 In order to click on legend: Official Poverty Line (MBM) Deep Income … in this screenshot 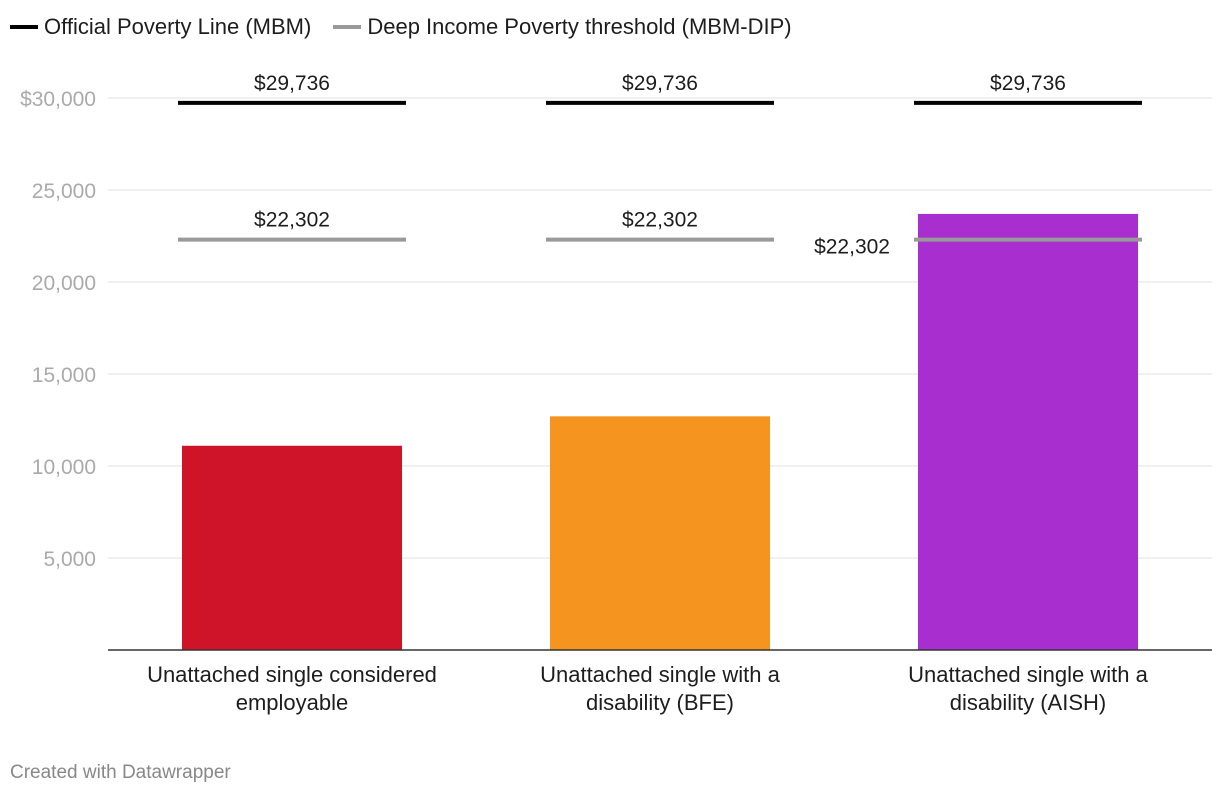, I will do `click(401, 27)`.